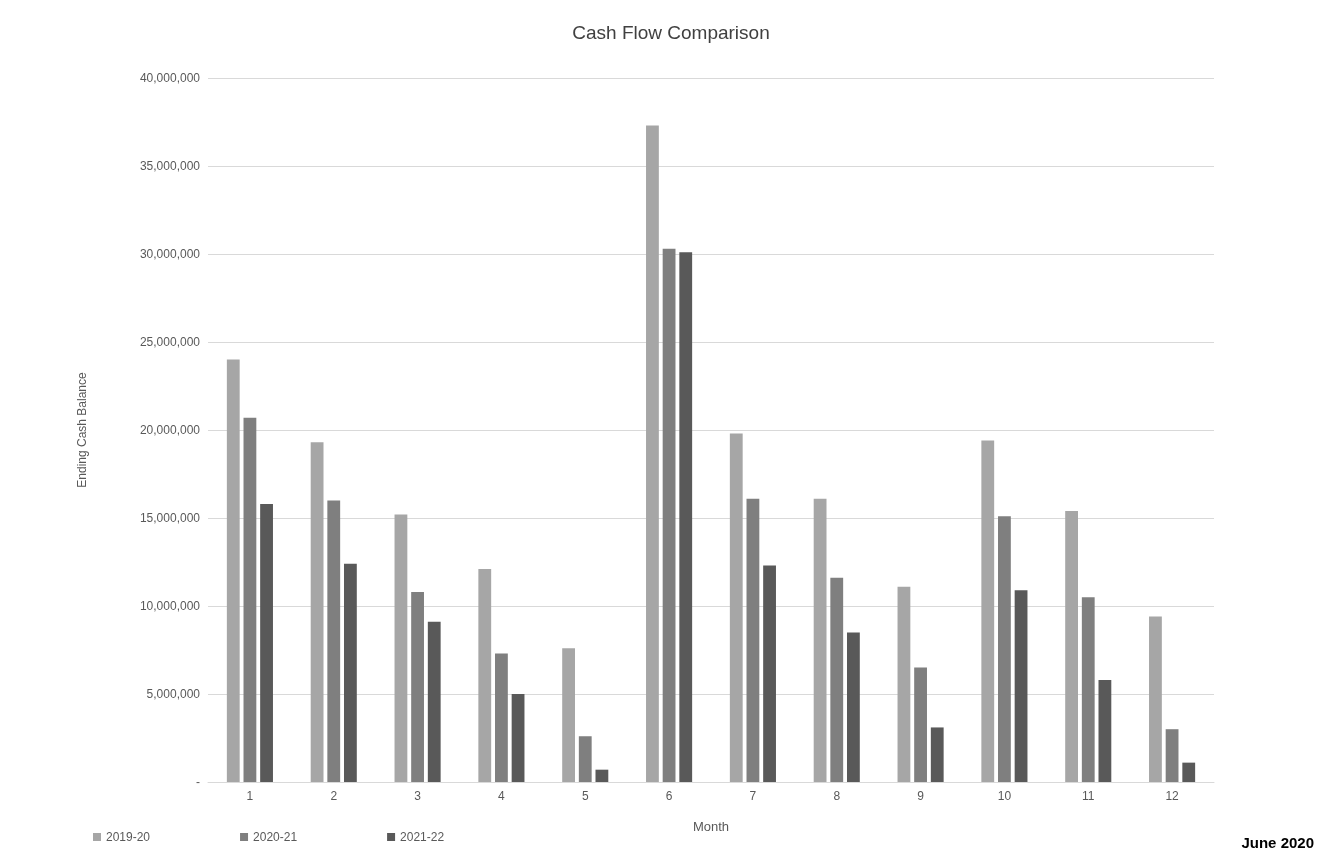 The image size is (1342, 860). I want to click on legend-label: 2019-20, so click(128, 837).